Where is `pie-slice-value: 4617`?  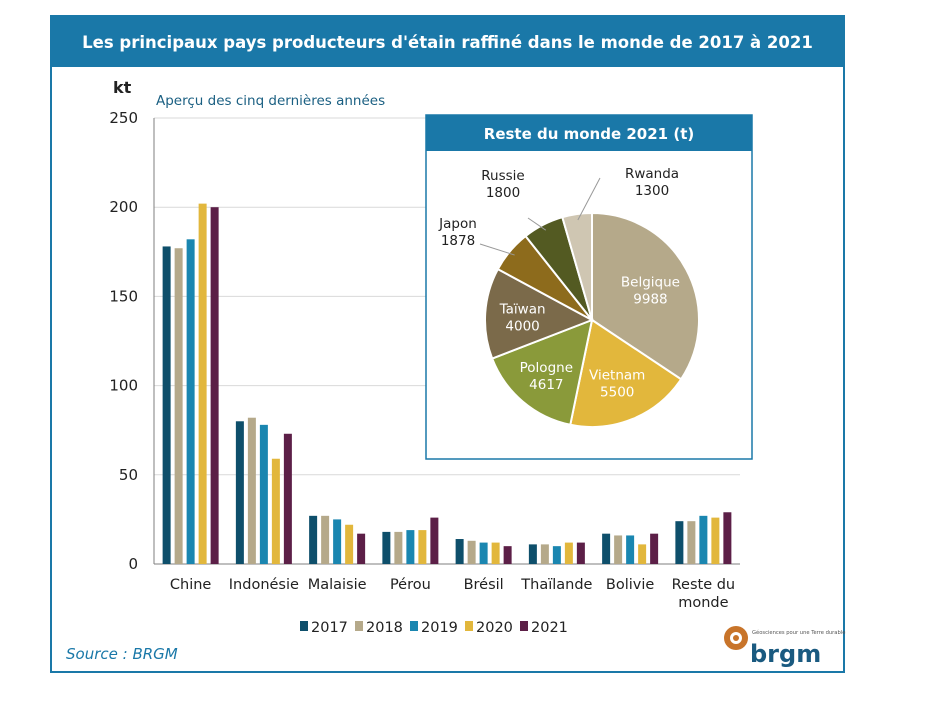
pie-slice-value: 4617 is located at coordinates (546, 385).